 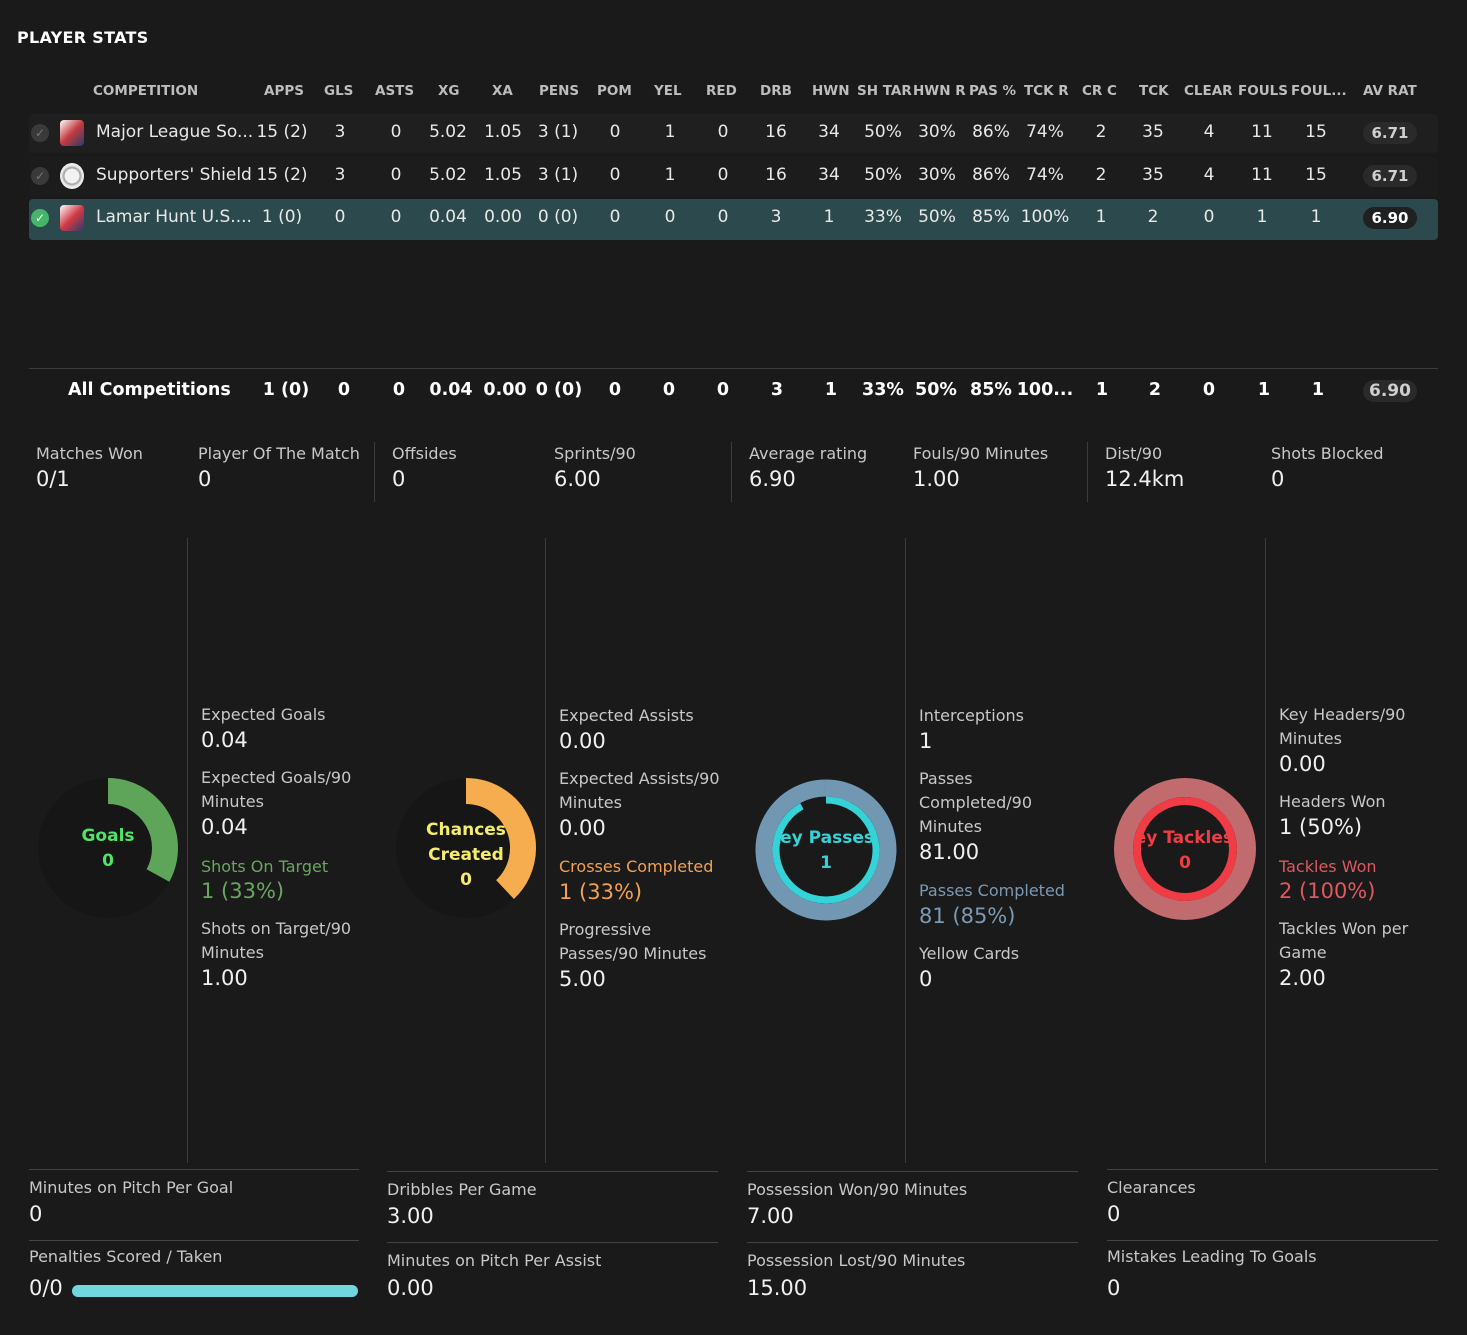 What do you see at coordinates (776, 91) in the screenshot?
I see `column-header: DRB` at bounding box center [776, 91].